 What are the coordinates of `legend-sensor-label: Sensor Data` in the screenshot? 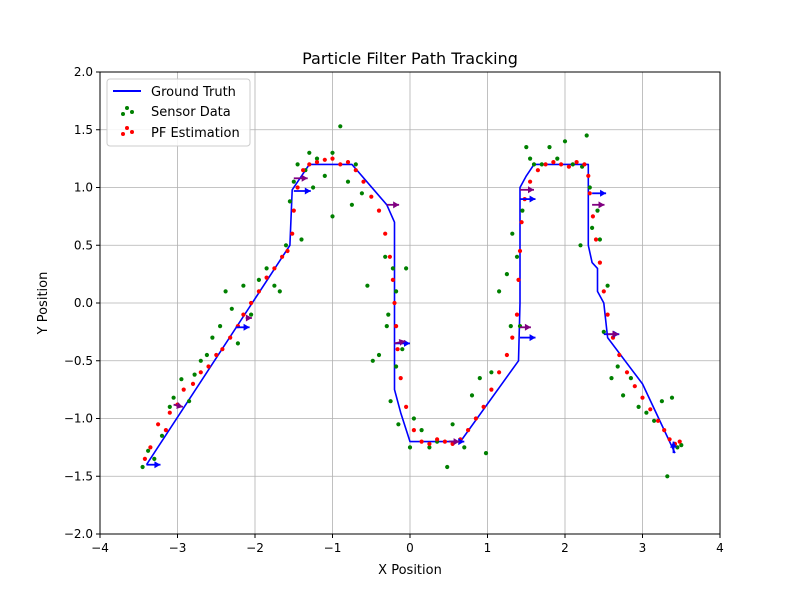 It's located at (191, 112).